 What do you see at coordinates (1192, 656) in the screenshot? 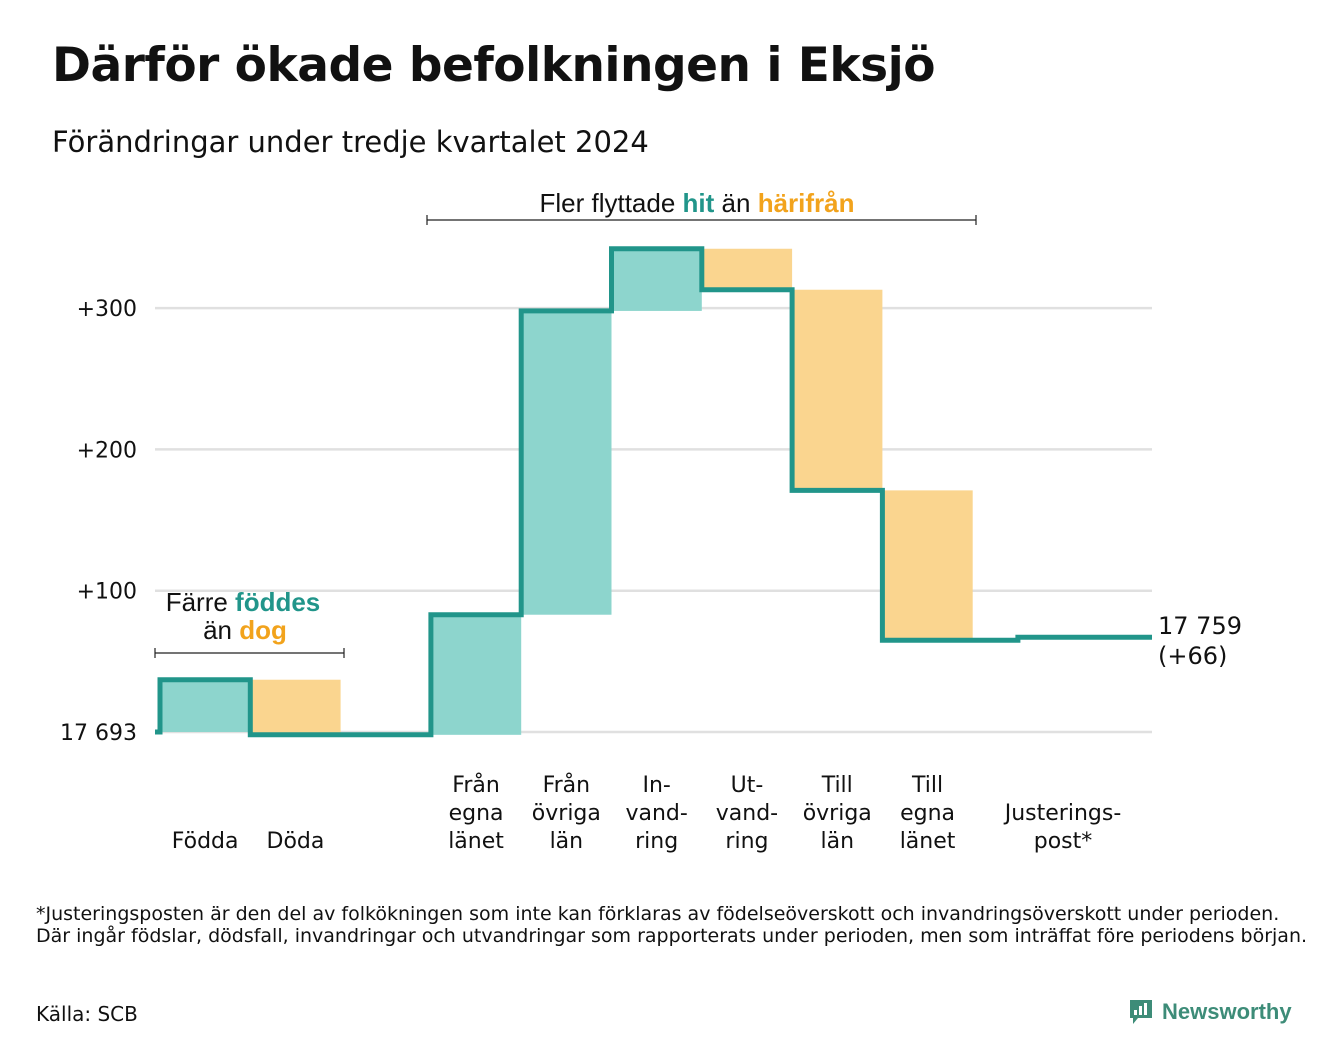
I see `end-change: (+66)` at bounding box center [1192, 656].